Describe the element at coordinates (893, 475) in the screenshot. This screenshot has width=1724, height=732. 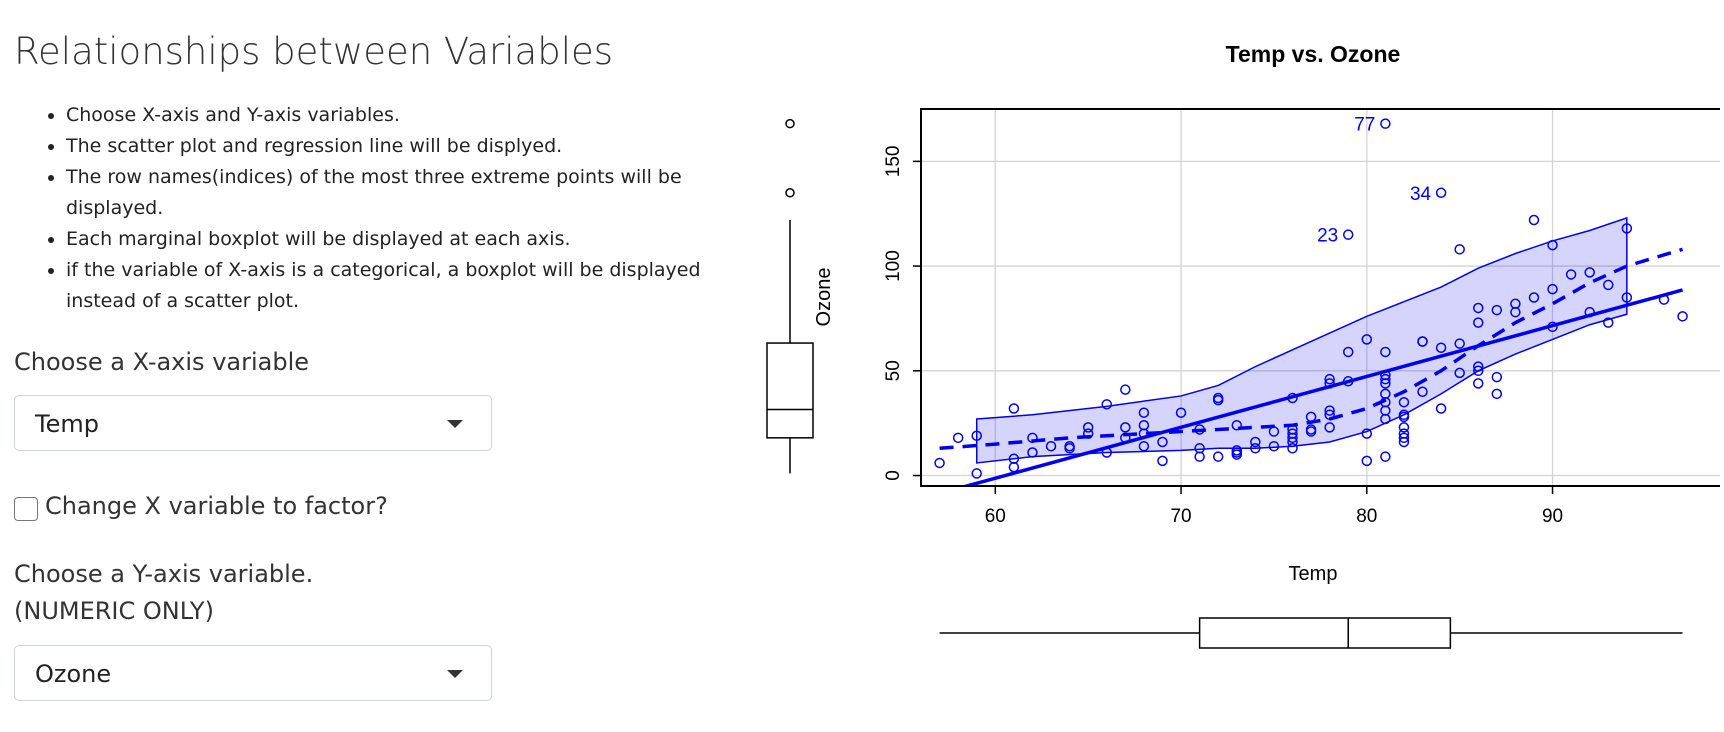
I see `y-tick-label: 0` at that location.